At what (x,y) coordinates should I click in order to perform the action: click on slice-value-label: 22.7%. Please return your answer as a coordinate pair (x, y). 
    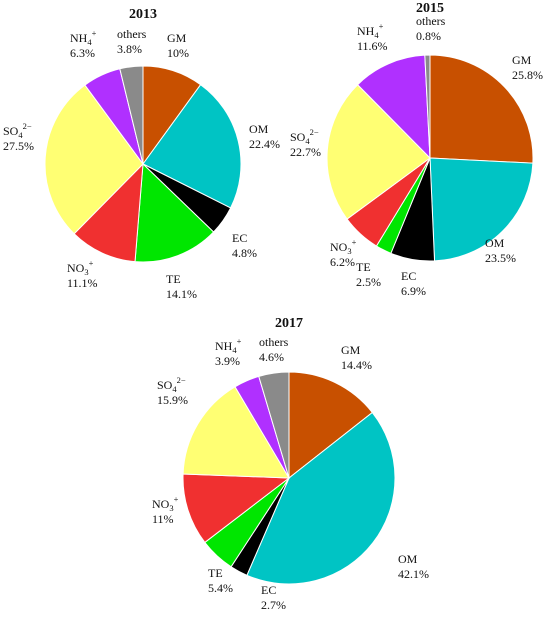
    Looking at the image, I should click on (305, 152).